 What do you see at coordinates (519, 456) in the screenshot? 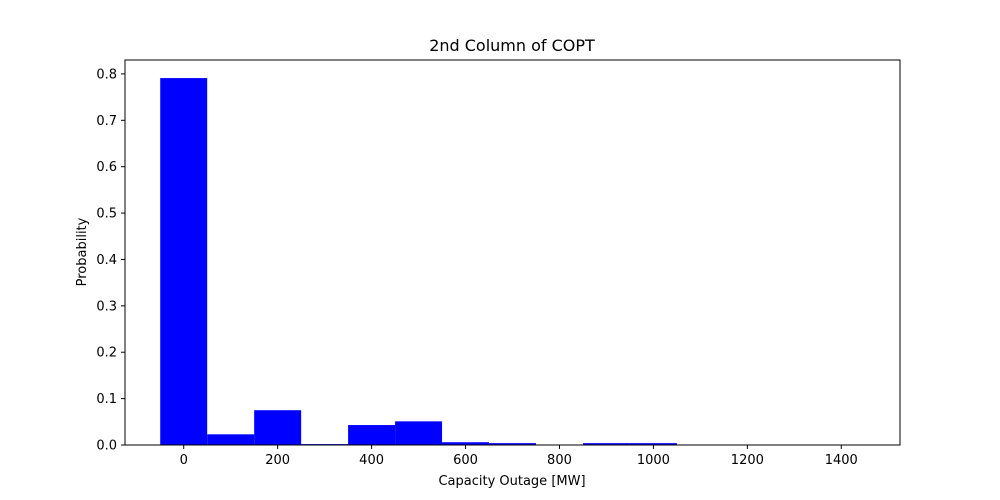
I see `x-axis-ticks: 0 200 400 600 800 1000 1200 1400` at bounding box center [519, 456].